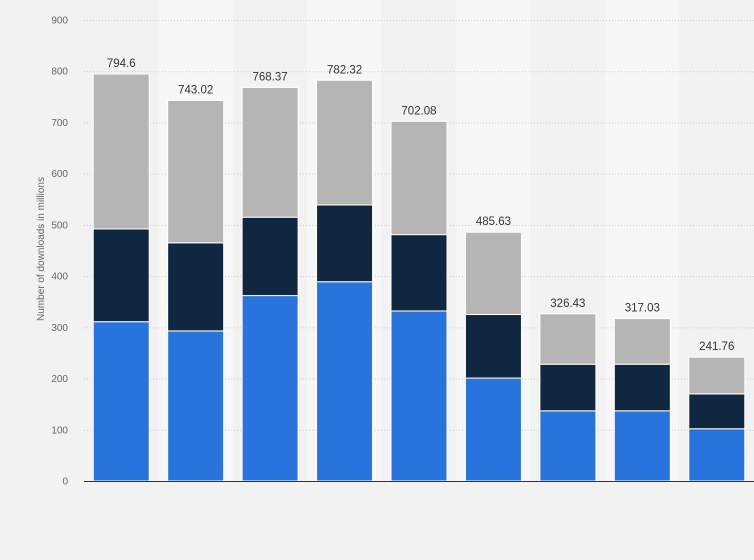 This screenshot has width=754, height=560. I want to click on y-axis-label: Number of downloads in millions, so click(41, 249).